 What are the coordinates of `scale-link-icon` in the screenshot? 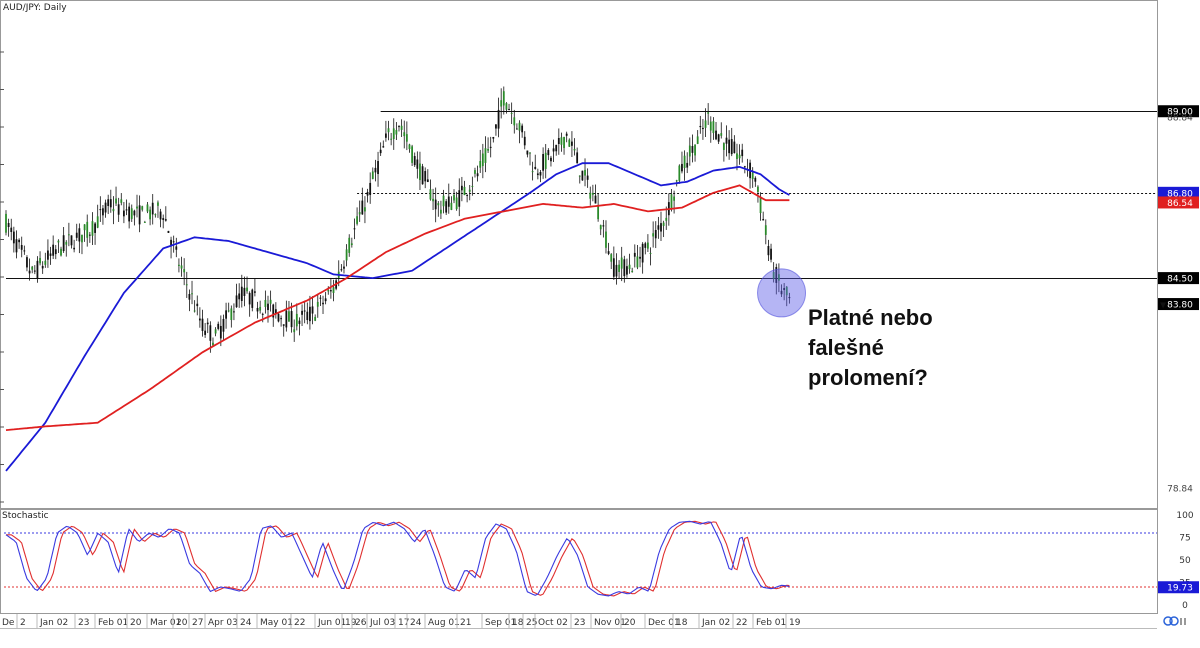 It's located at (1176, 621).